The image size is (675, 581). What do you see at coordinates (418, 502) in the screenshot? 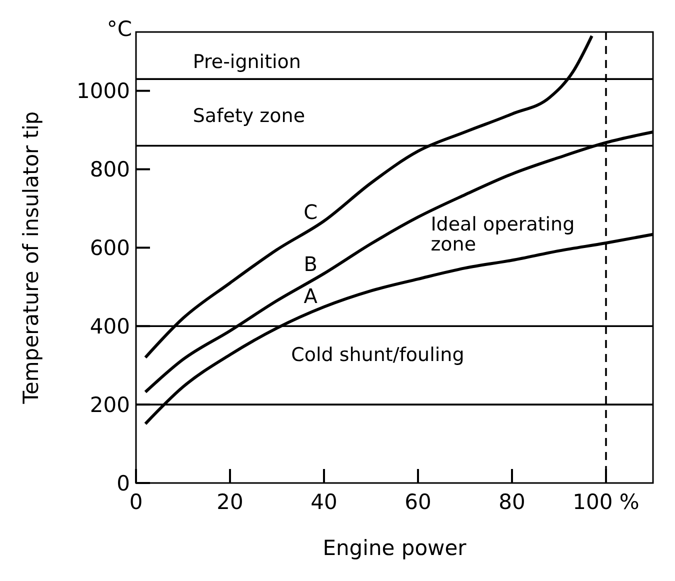
I see `x-tick-label: 60` at bounding box center [418, 502].